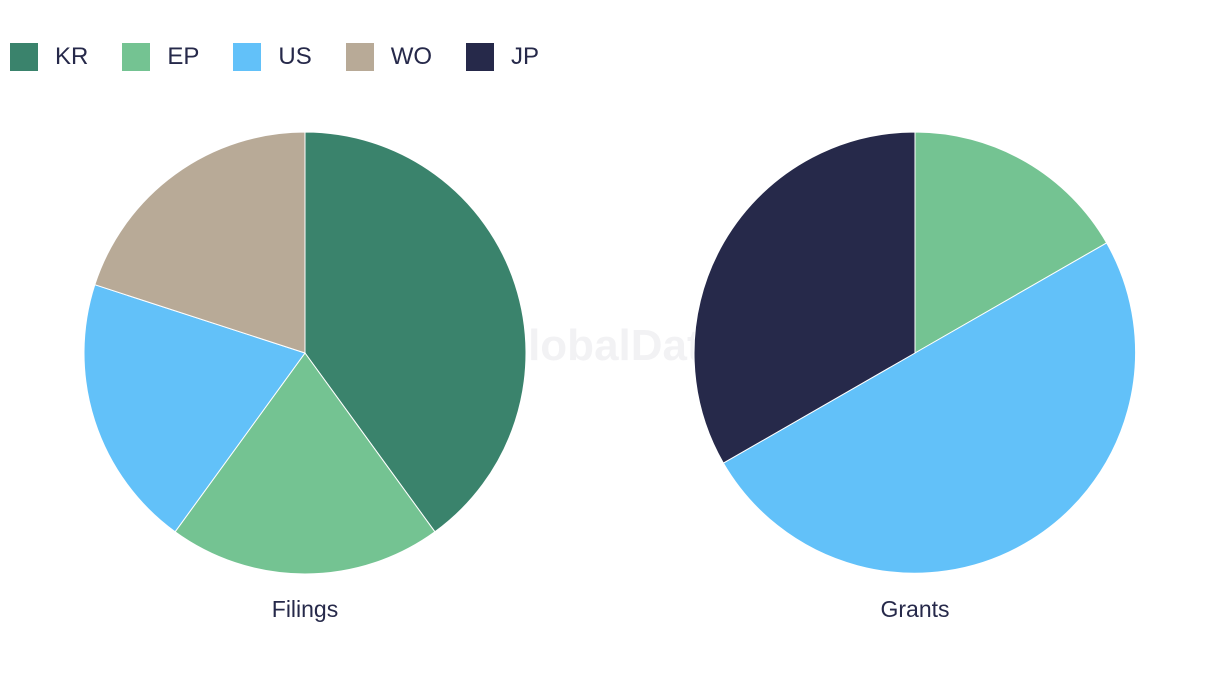  I want to click on legend-label-jp: JP, so click(525, 56).